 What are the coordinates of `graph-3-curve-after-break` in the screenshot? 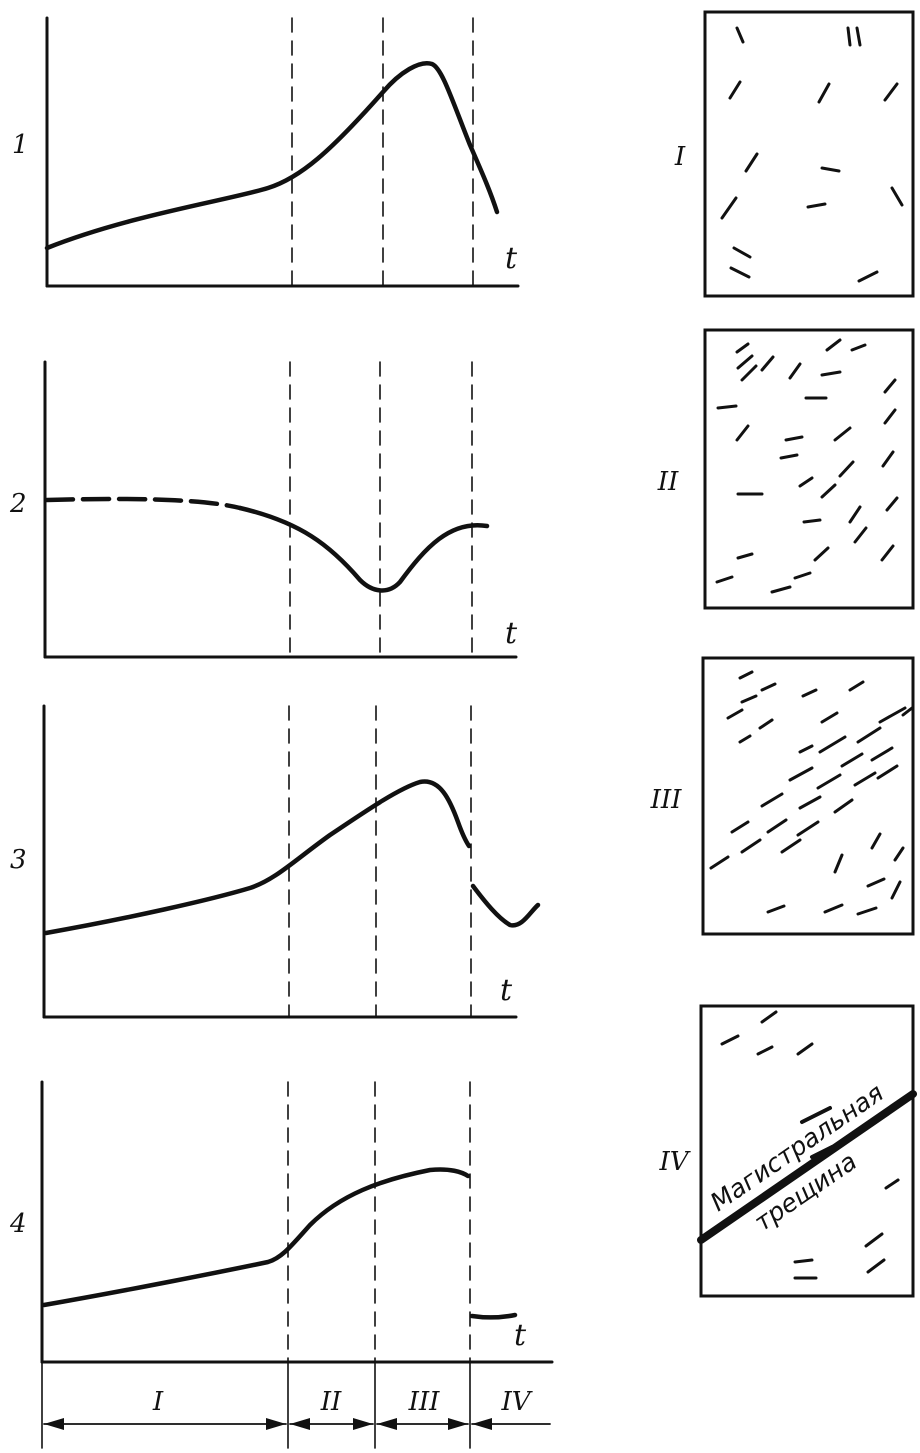 It's located at (505, 905).